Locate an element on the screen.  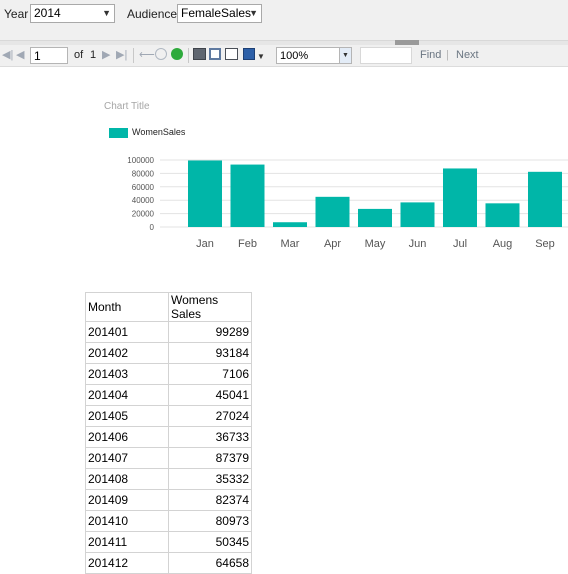
month-cell: 201407 is located at coordinates (127, 458).